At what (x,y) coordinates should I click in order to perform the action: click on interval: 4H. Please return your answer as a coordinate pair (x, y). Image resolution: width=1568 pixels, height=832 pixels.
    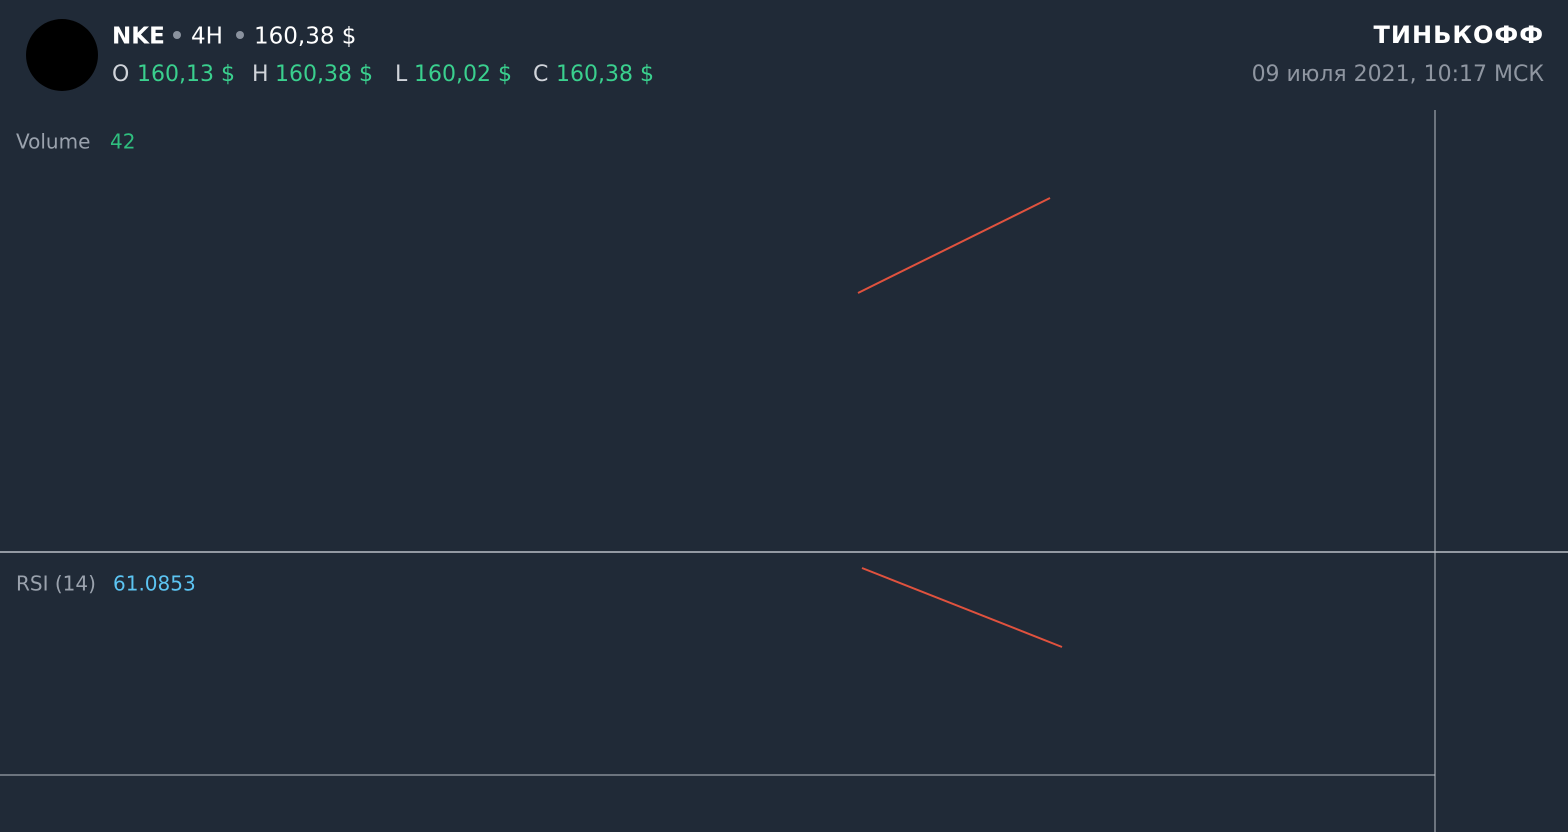
    Looking at the image, I should click on (207, 37).